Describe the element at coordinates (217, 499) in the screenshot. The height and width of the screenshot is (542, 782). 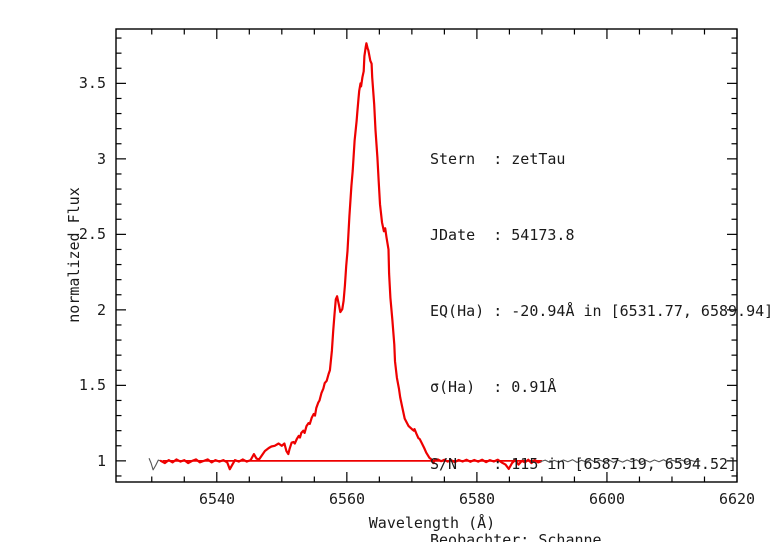
I see `x-tick-label-6540: 6540` at that location.